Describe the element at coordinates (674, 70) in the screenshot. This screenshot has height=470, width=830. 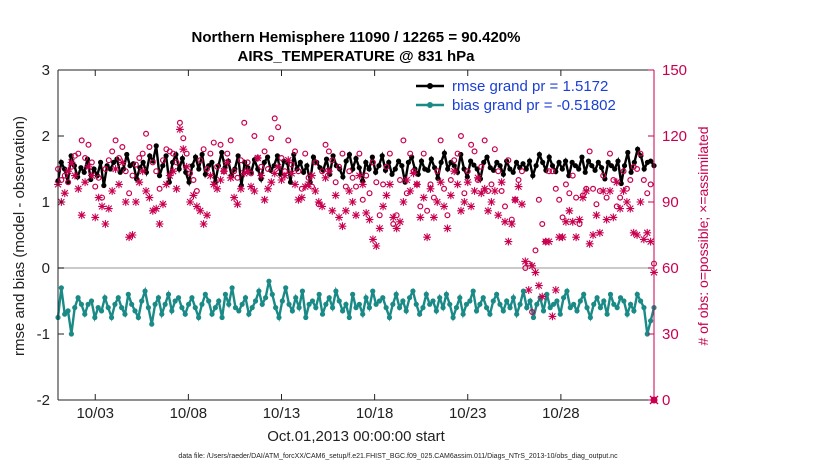
I see `y-tick-label-right: 150` at that location.